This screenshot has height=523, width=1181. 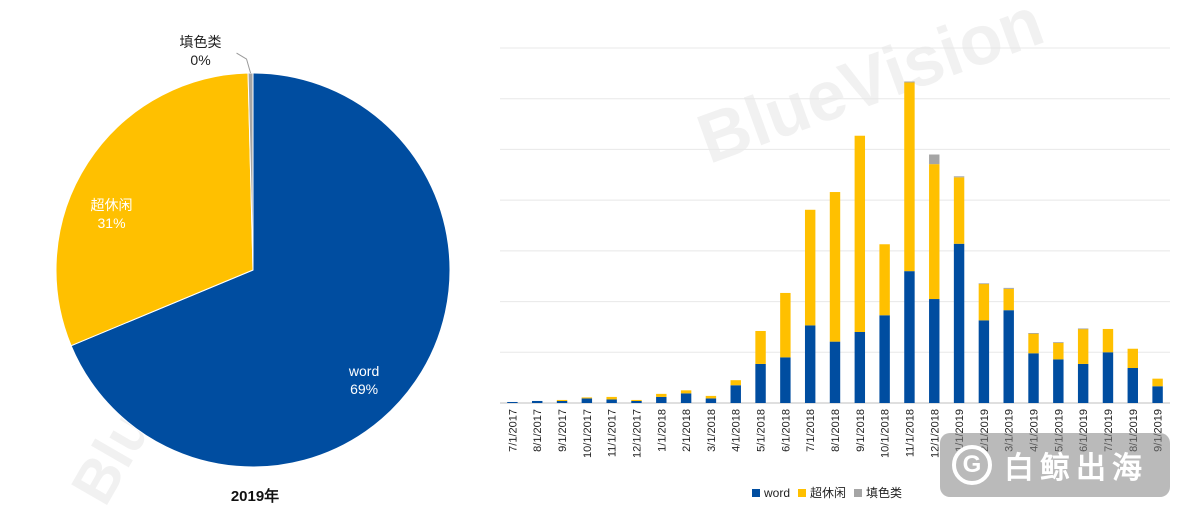 What do you see at coordinates (712, 430) in the screenshot?
I see `x-tick-label: 3/1/2018` at bounding box center [712, 430].